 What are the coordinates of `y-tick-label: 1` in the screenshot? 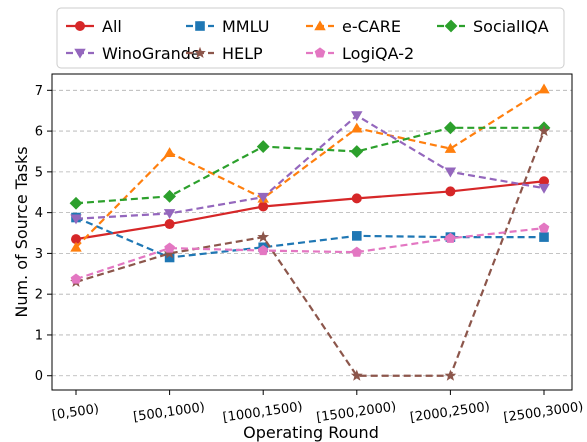 It's located at (39, 335).